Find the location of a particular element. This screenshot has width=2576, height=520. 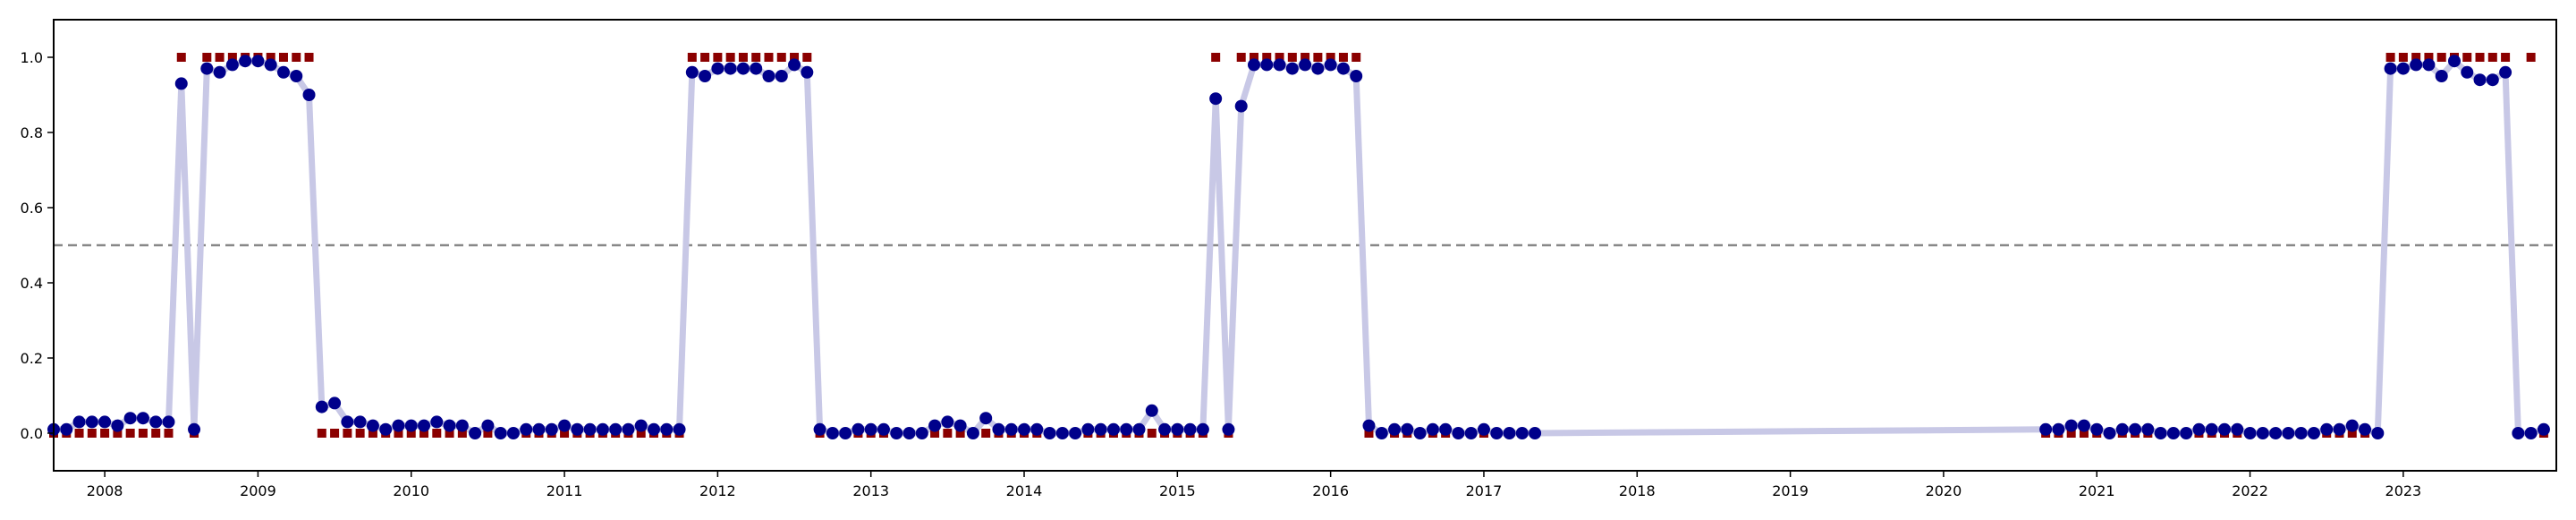

x-tick-label: 2018 is located at coordinates (1637, 490).